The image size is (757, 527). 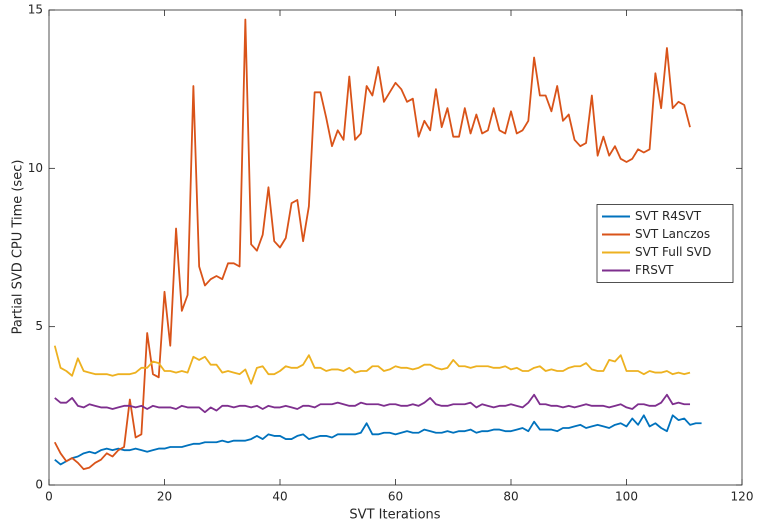 I want to click on legend-label: SVT Lanczos, so click(x=672, y=234).